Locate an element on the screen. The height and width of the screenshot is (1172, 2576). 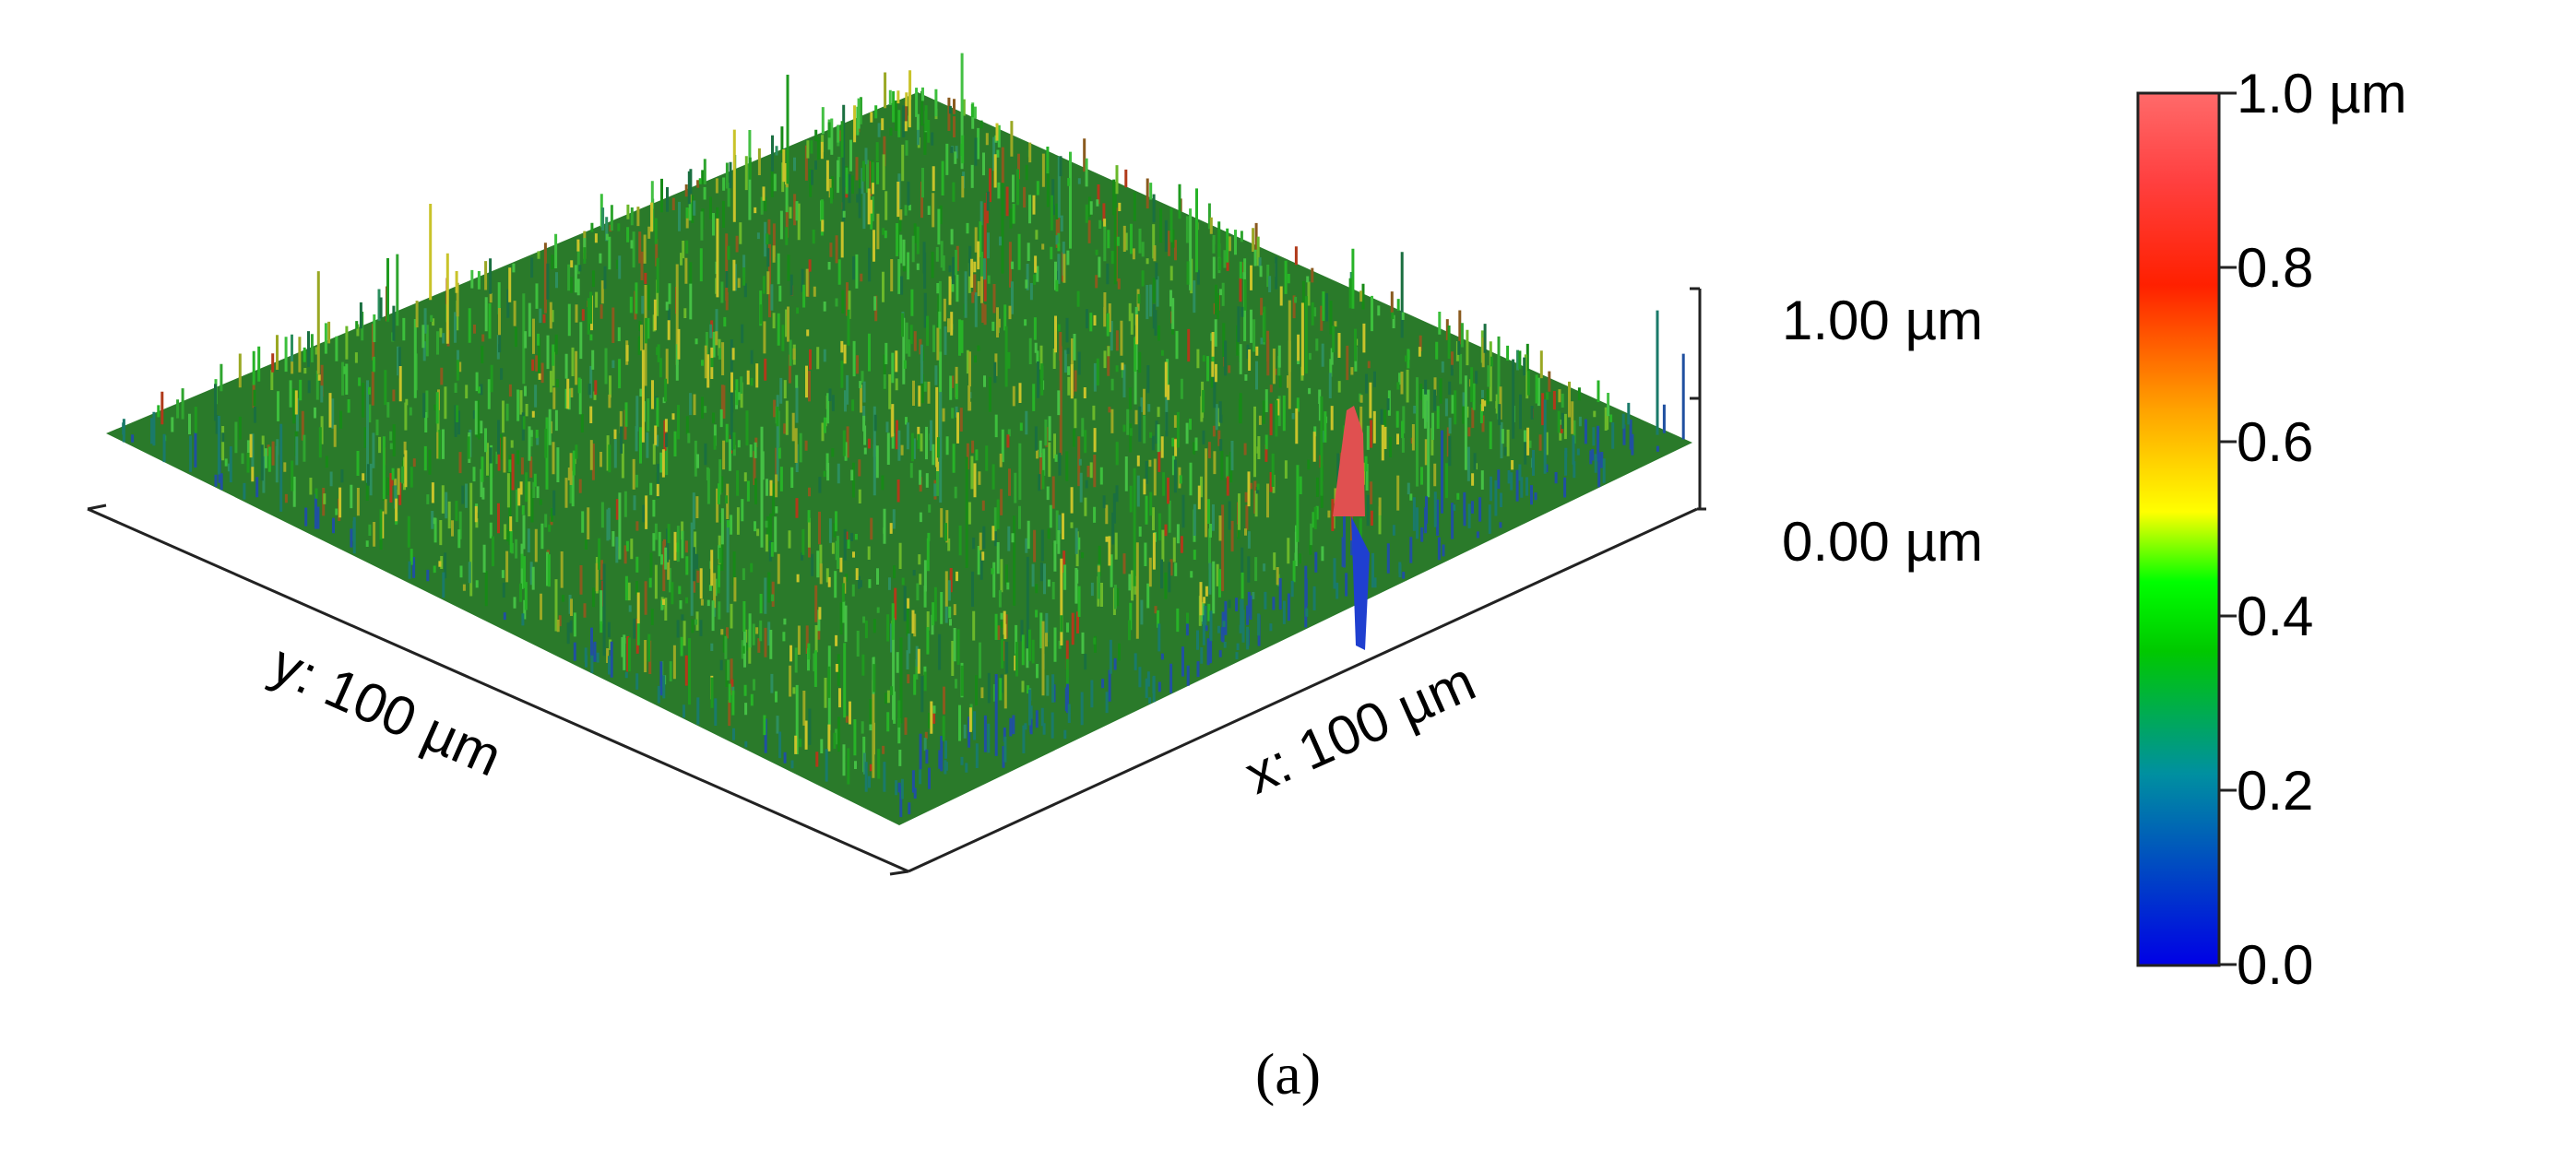
y-axis-label: y: 100 µm is located at coordinates (387, 711).